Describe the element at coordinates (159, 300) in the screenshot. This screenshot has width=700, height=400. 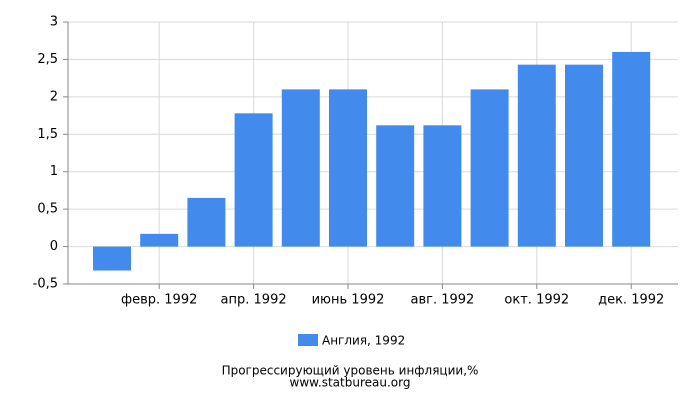
I see `x-tick-label: февр. 1992` at that location.